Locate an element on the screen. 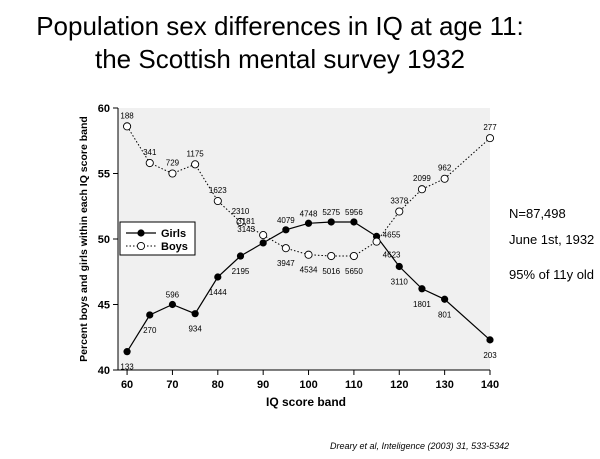 The width and height of the screenshot is (600, 459). boys-count-label: 1175 is located at coordinates (196, 153).